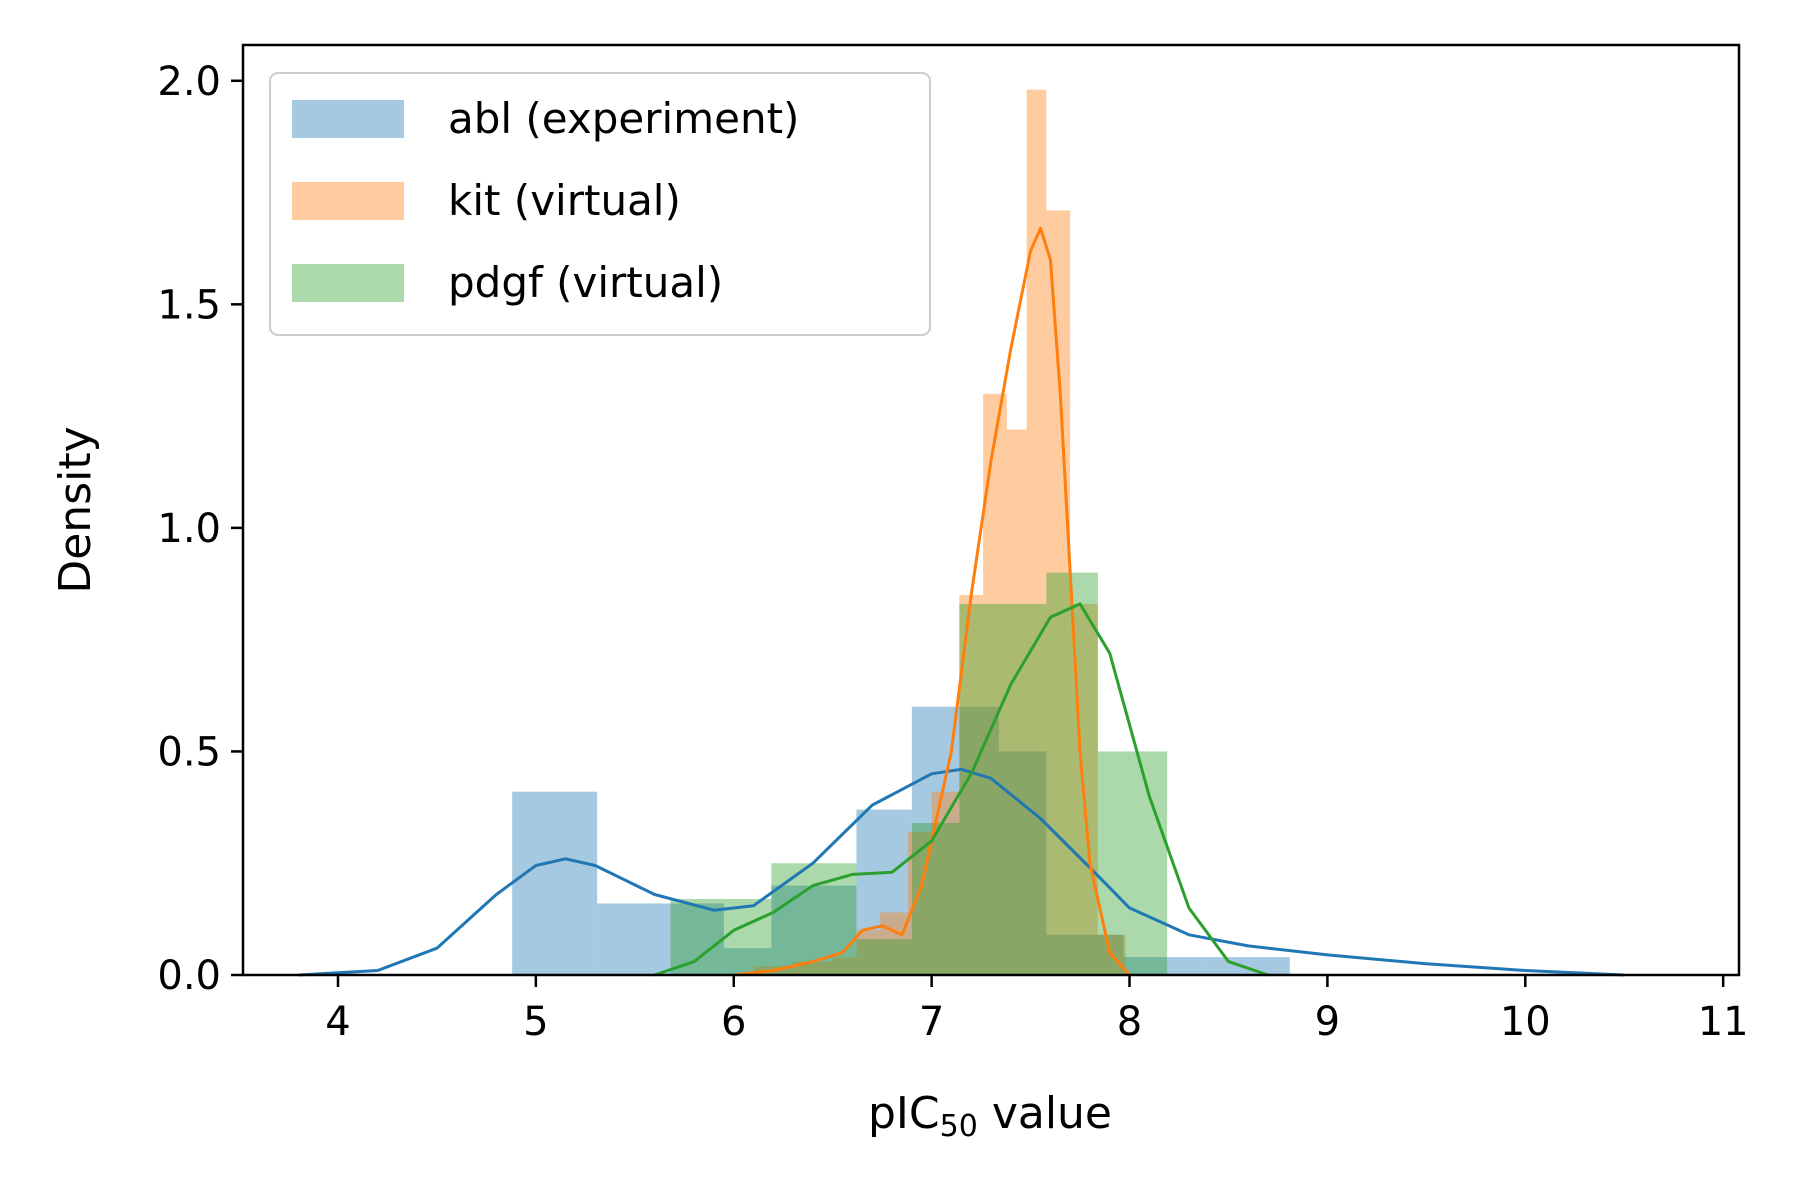  Describe the element at coordinates (959, 1126) in the screenshot. I see `x-axis-title-subscript: 50` at that location.